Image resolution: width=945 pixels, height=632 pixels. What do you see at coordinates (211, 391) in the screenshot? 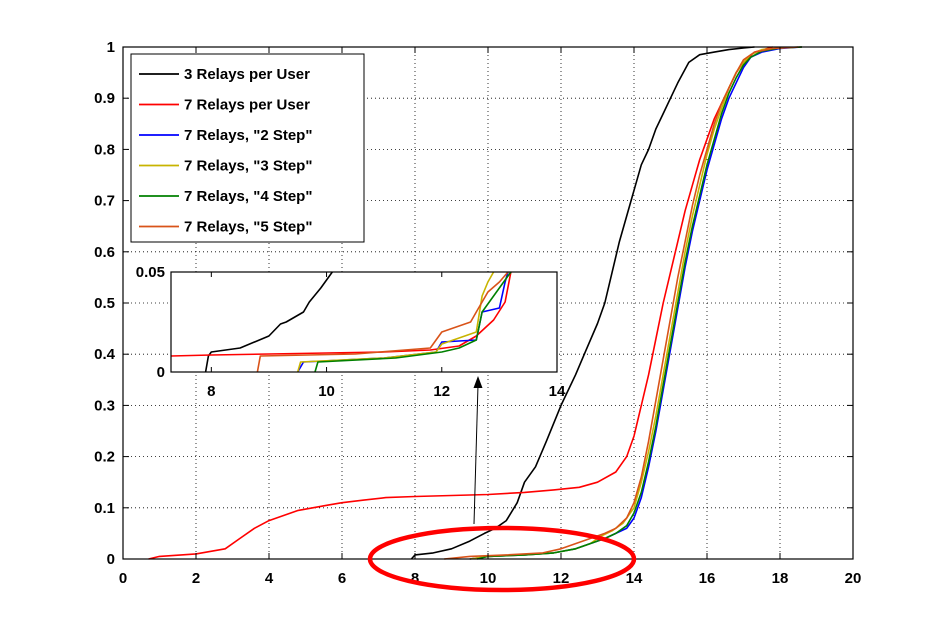
I see `inset-x-tick-label: 8` at bounding box center [211, 391].